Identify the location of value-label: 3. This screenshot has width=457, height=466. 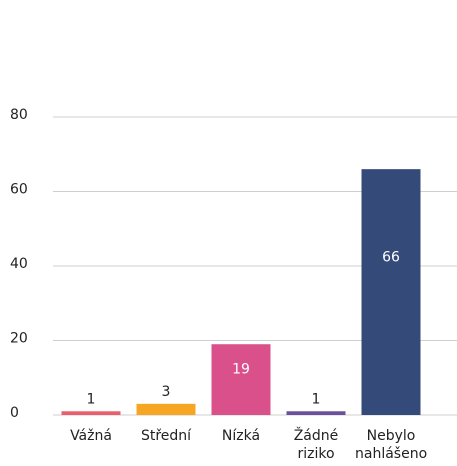
(166, 392).